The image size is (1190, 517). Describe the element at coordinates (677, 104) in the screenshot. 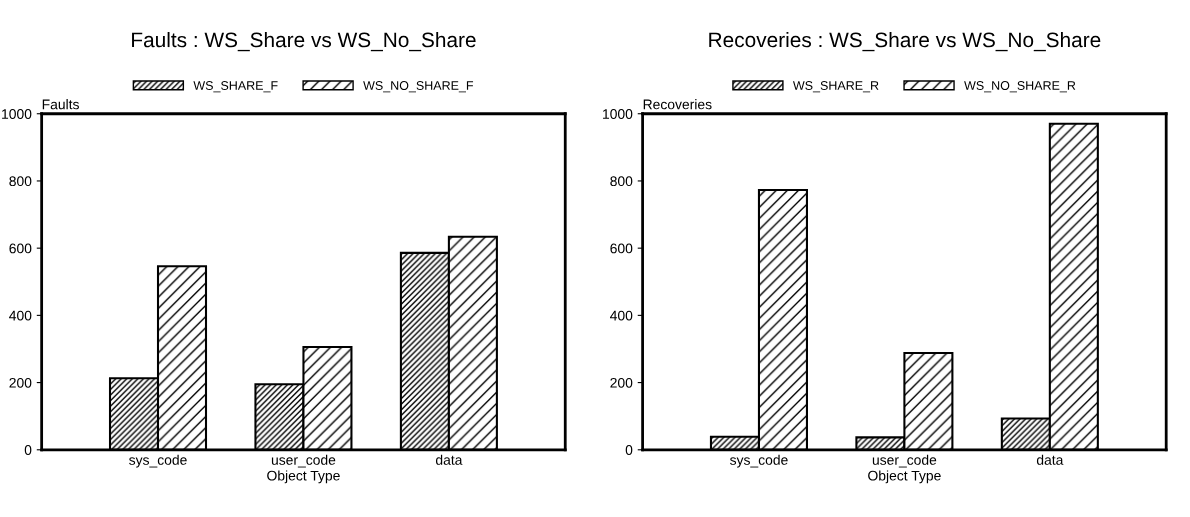

I see `y-axis-title: Recoveries` at that location.